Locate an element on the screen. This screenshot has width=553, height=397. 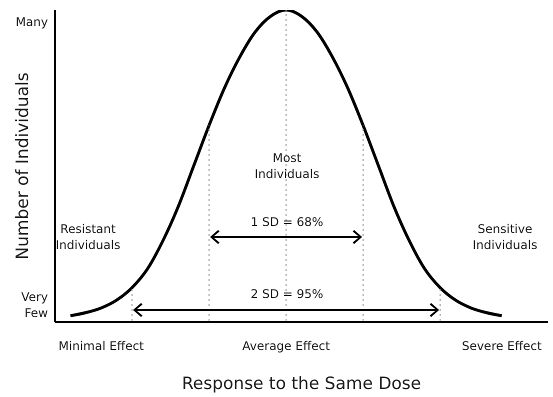
annotation: 1 SD = 68% is located at coordinates (287, 222).